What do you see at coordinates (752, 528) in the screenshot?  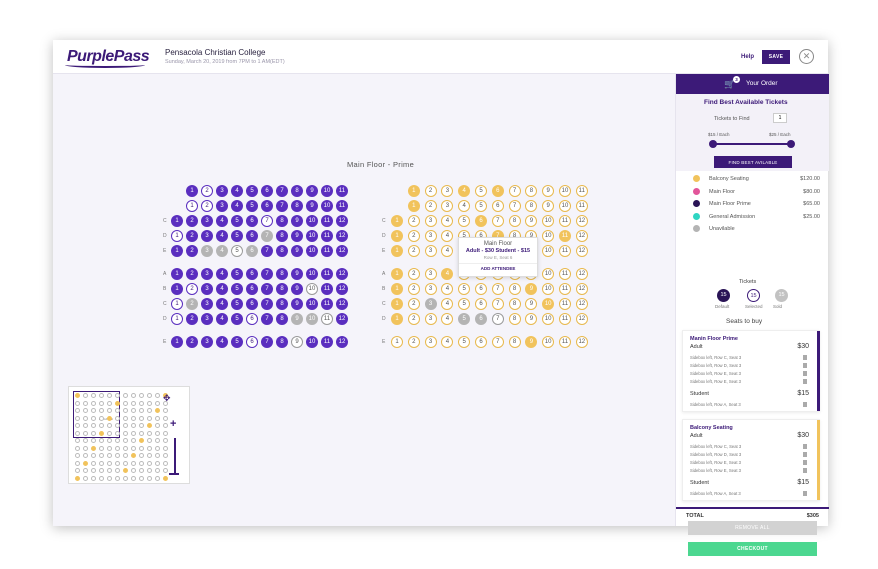 I see `remove-all-button: REMOVE ALL` at bounding box center [752, 528].